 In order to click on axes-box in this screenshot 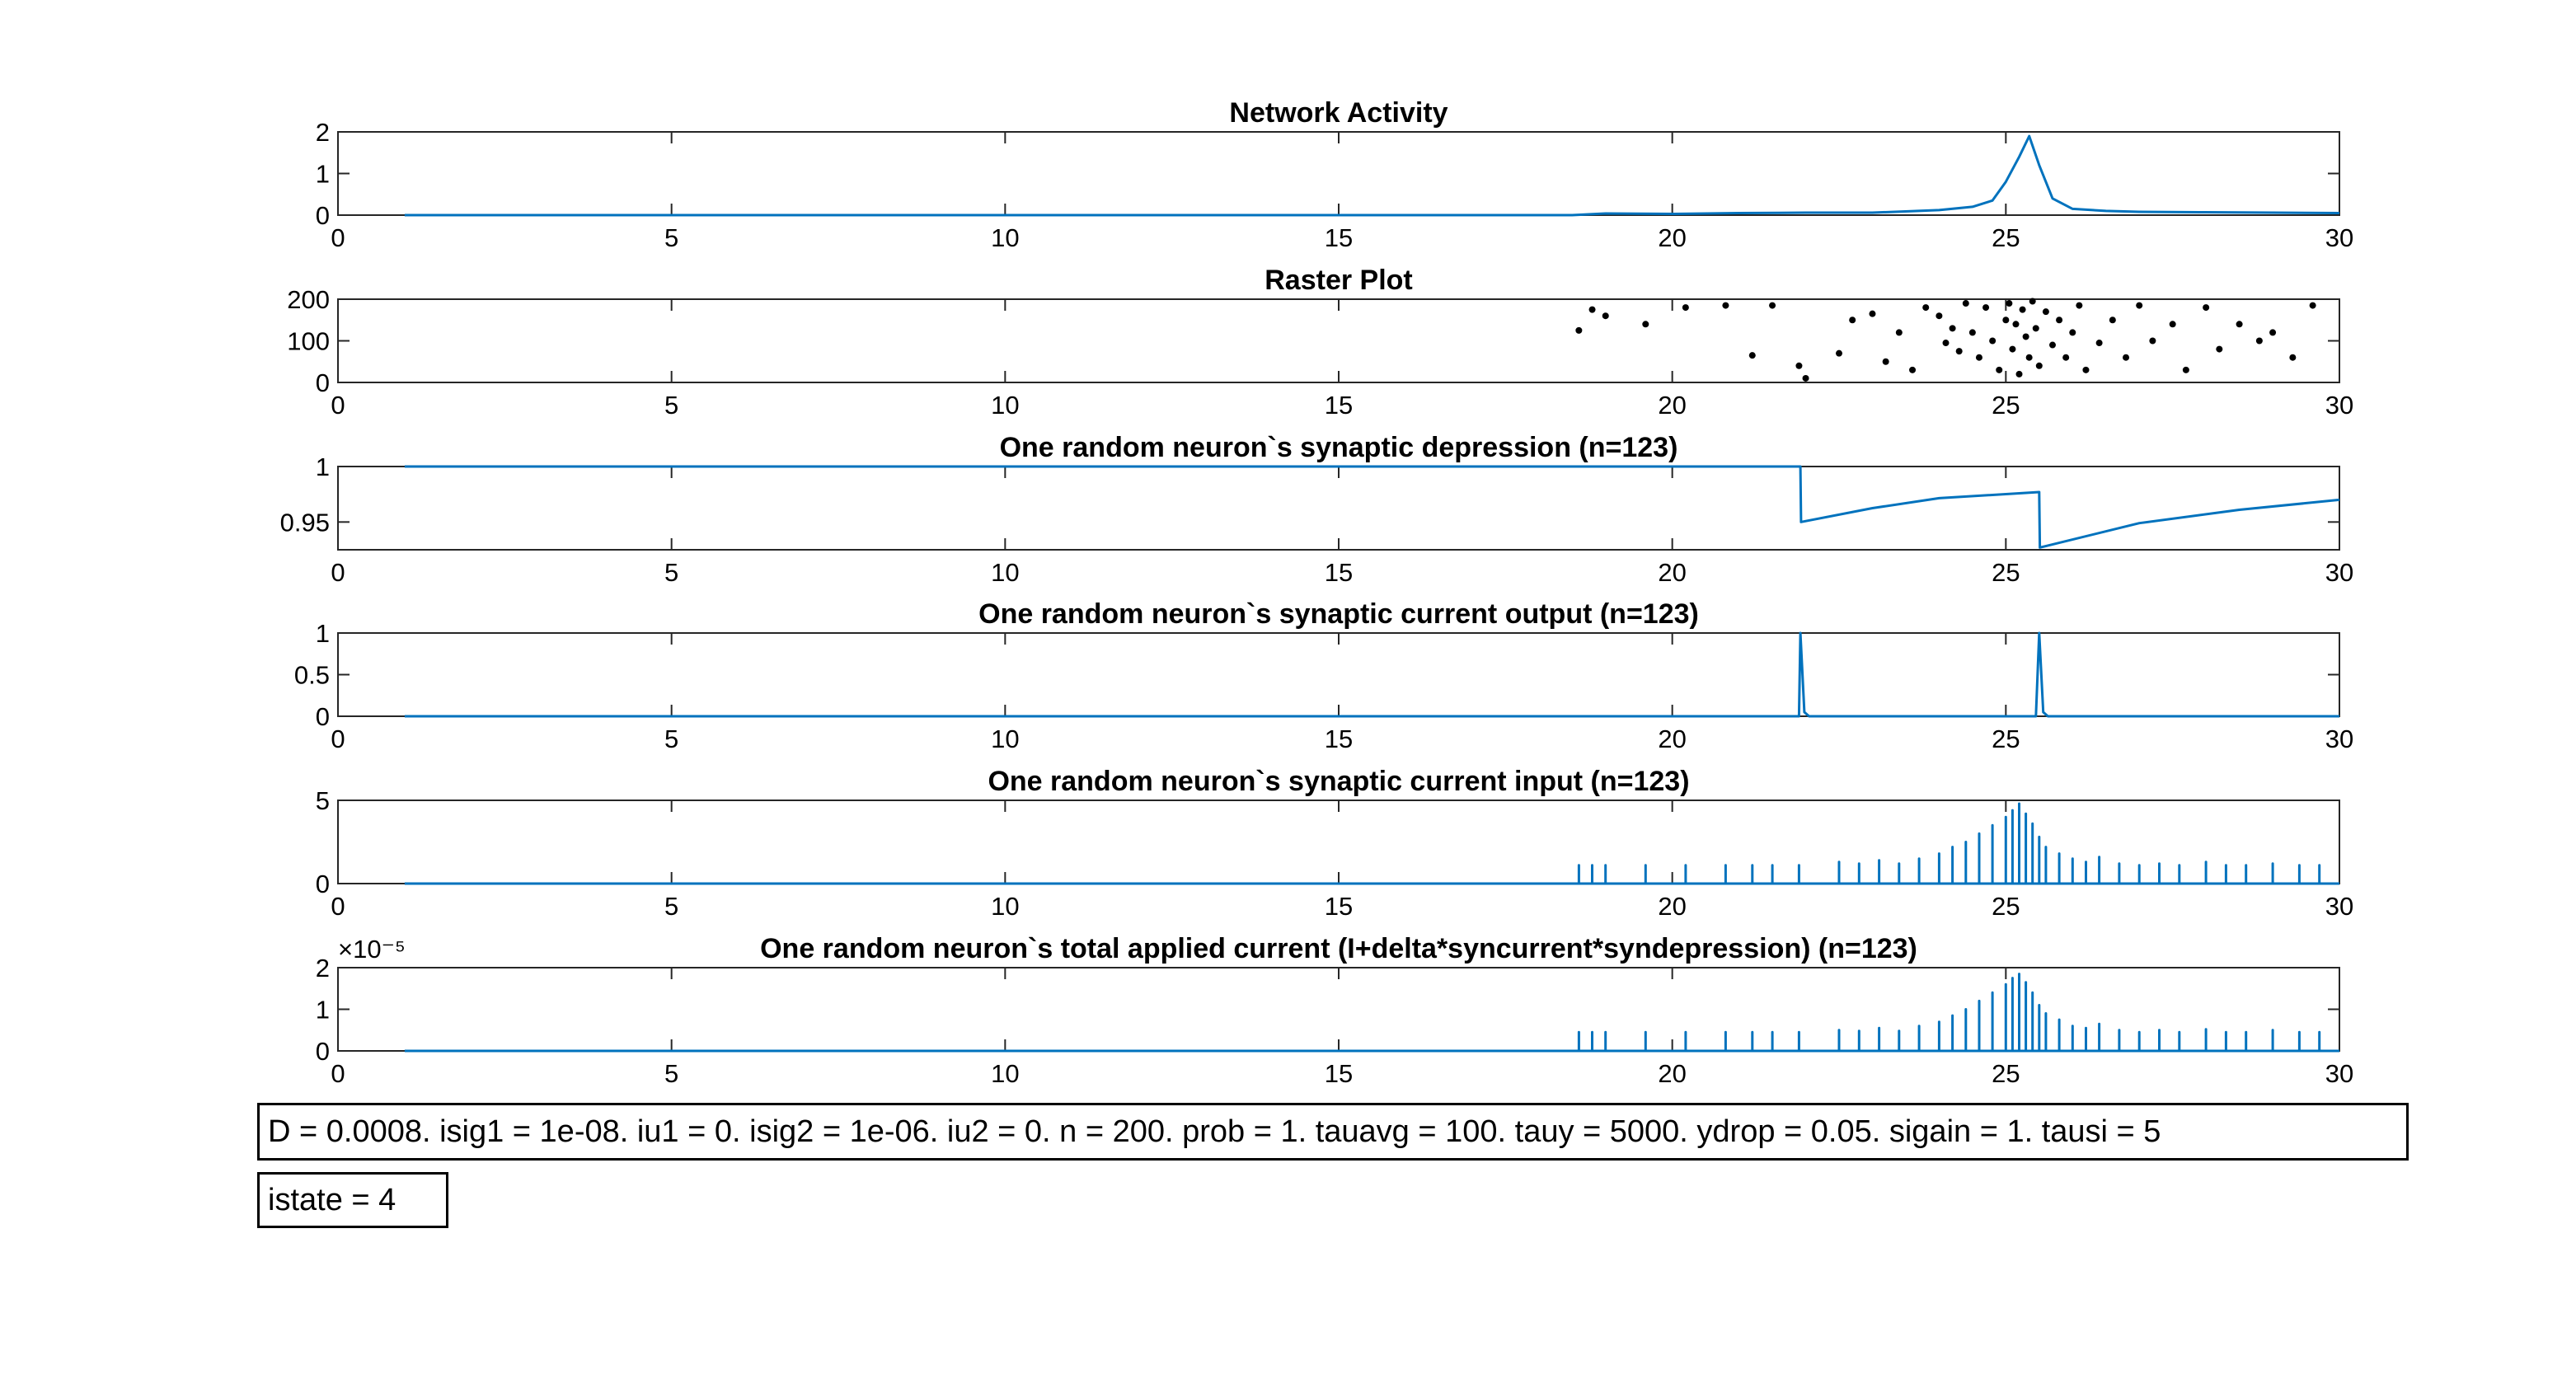, I will do `click(1339, 340)`.